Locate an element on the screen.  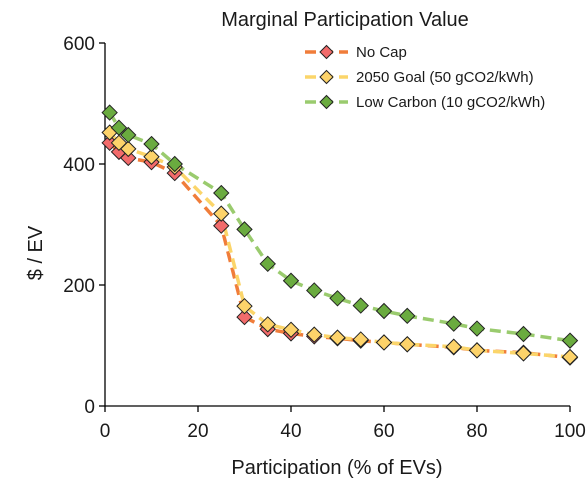
x-tick-label: 40 is located at coordinates (290, 431).